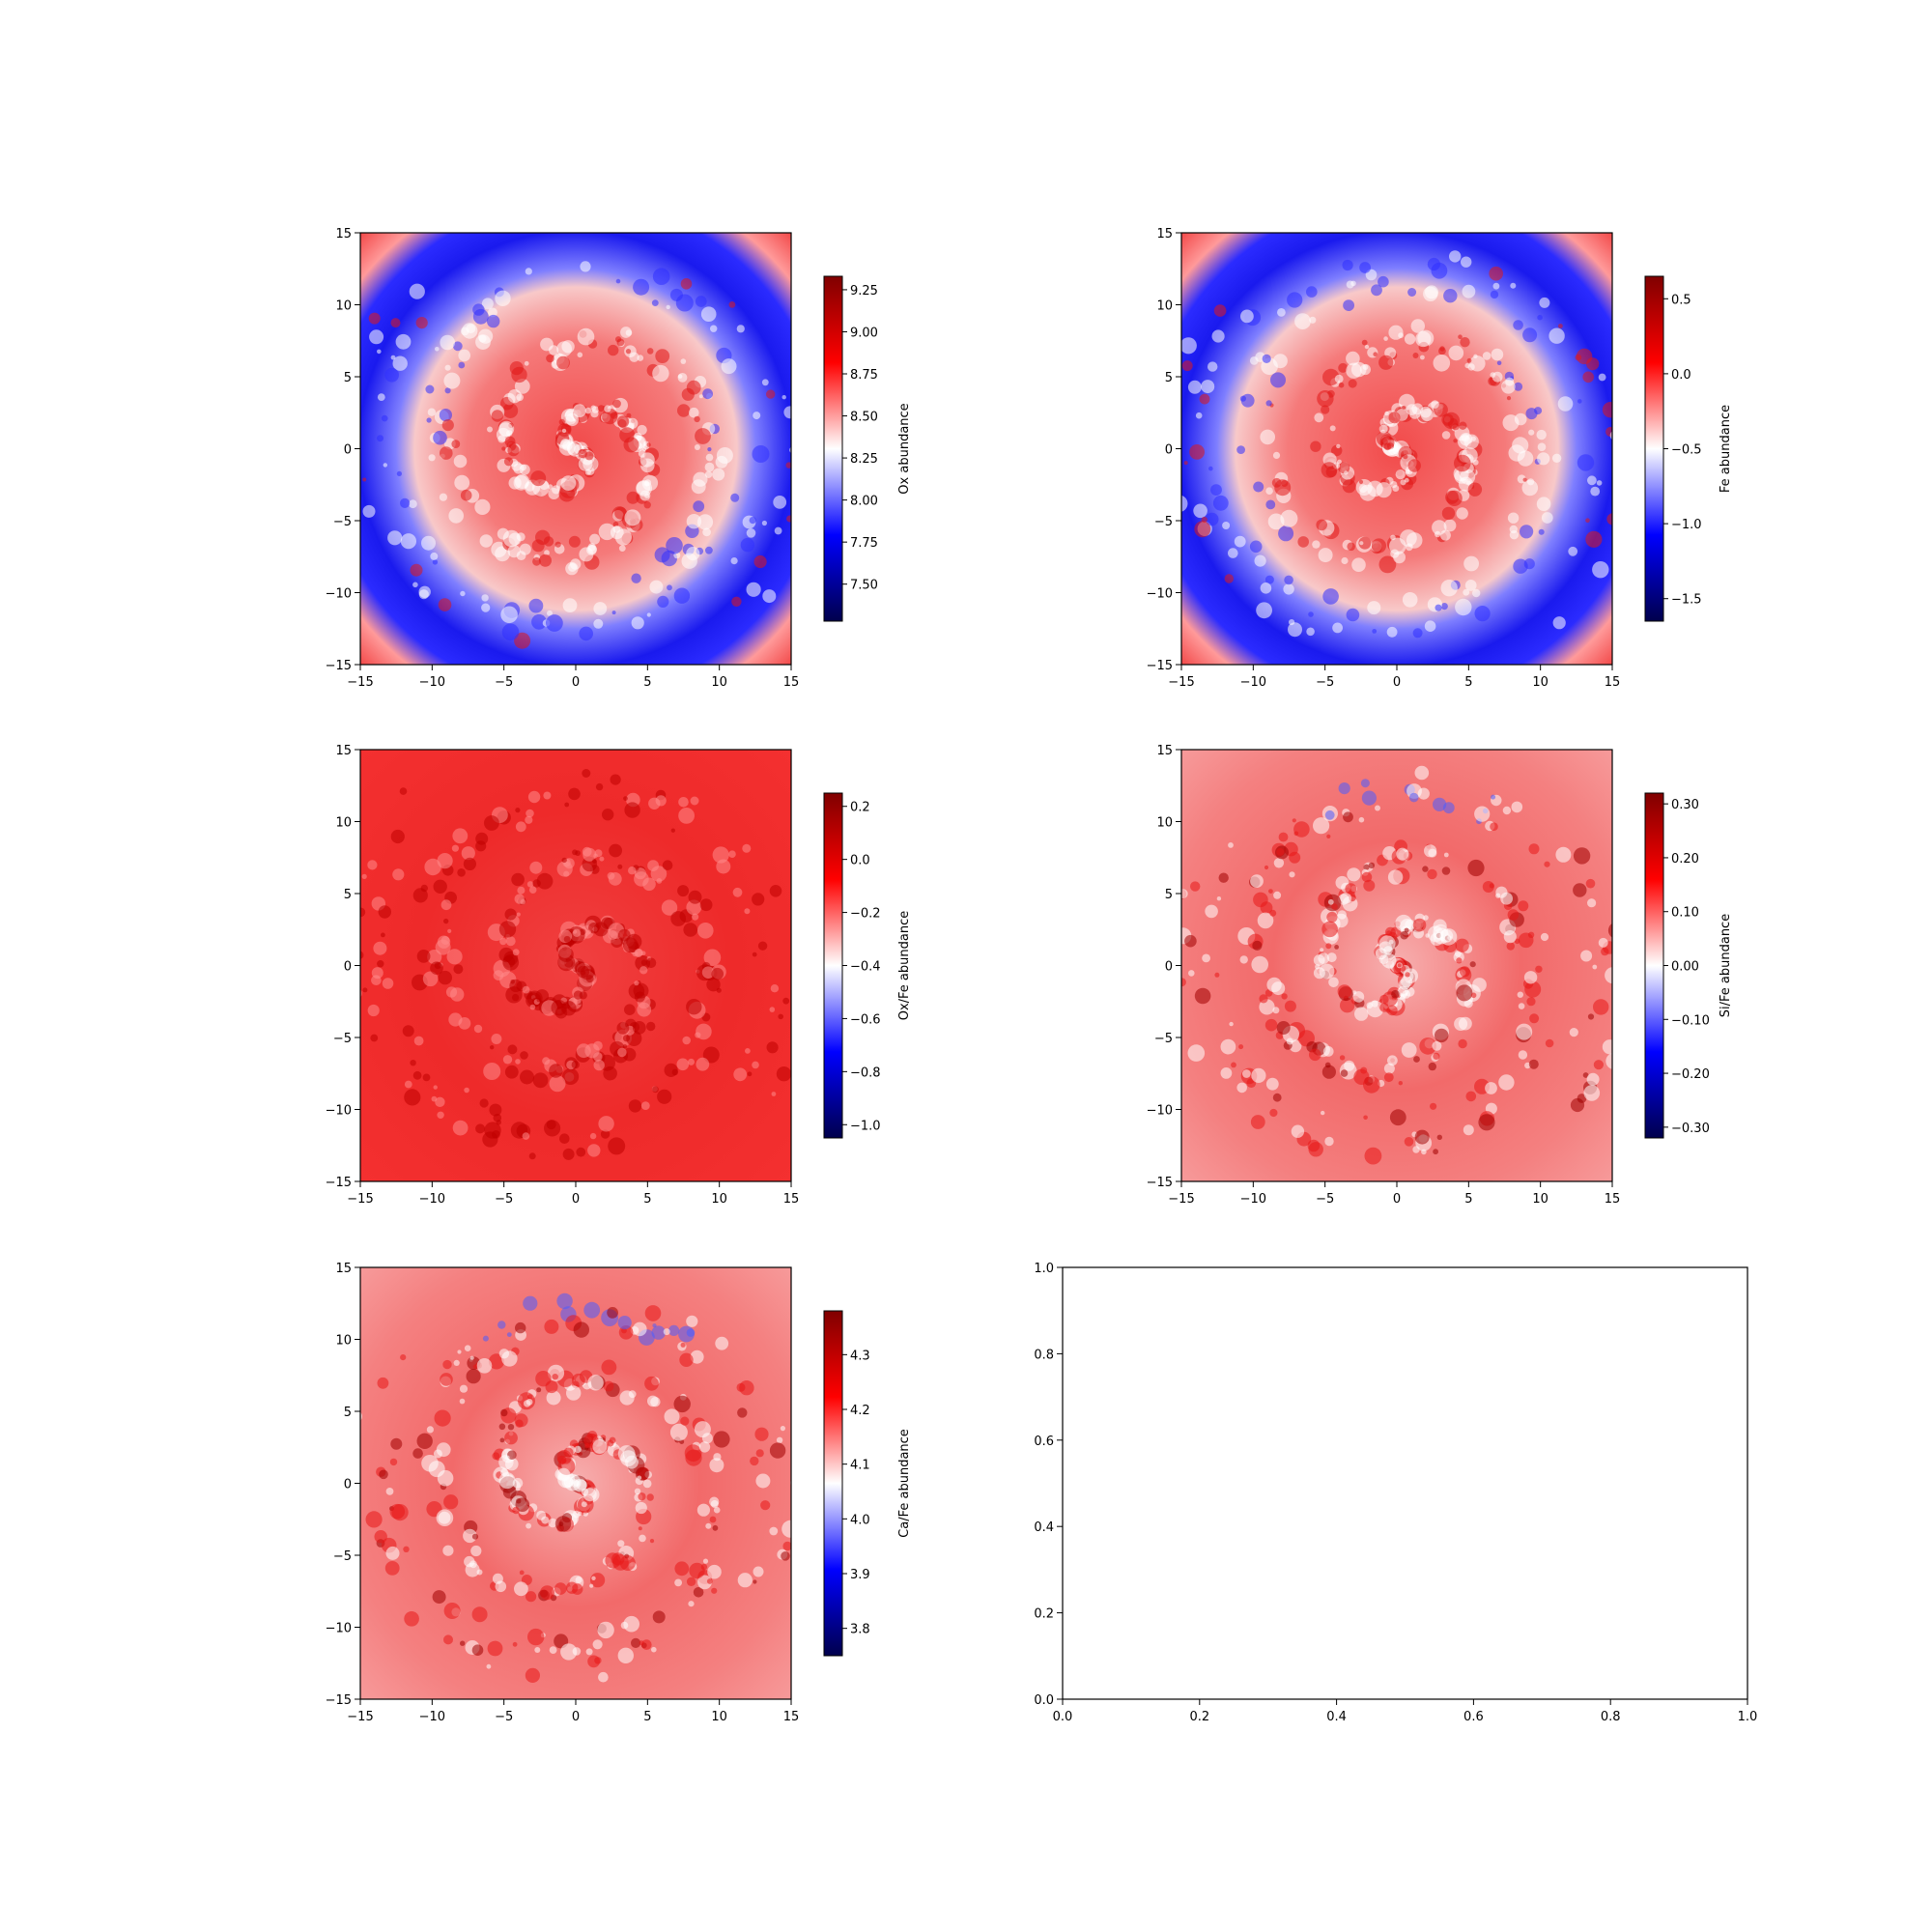 Image resolution: width=1932 pixels, height=1932 pixels. Describe the element at coordinates (1690, 1129) in the screenshot. I see `colorbar-tick-label: −0.30` at that location.